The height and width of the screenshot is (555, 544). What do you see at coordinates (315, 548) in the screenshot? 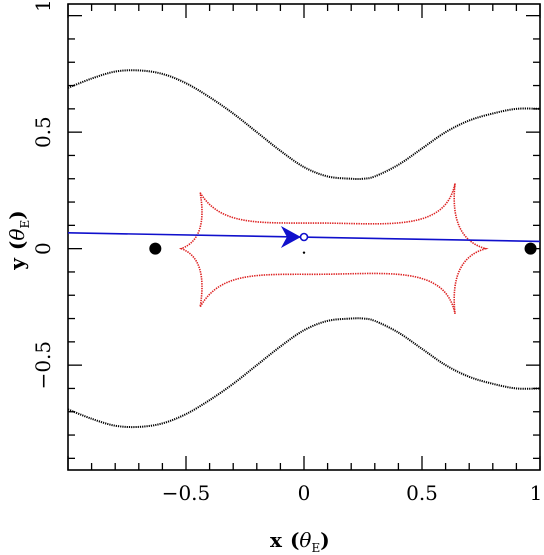
I see `x-axis-unit-sub: E` at bounding box center [315, 548].